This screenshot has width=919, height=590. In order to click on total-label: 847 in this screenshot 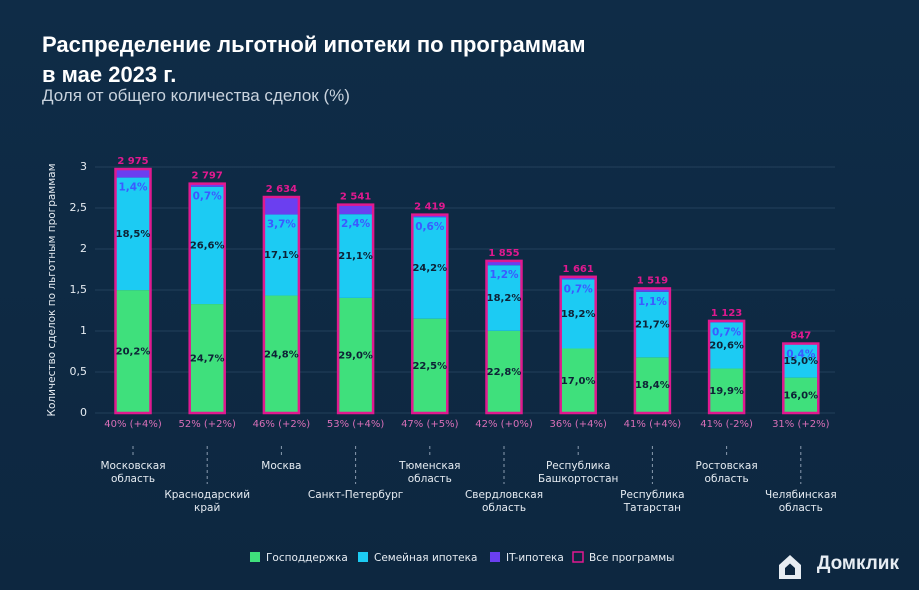, I will do `click(800, 336)`.